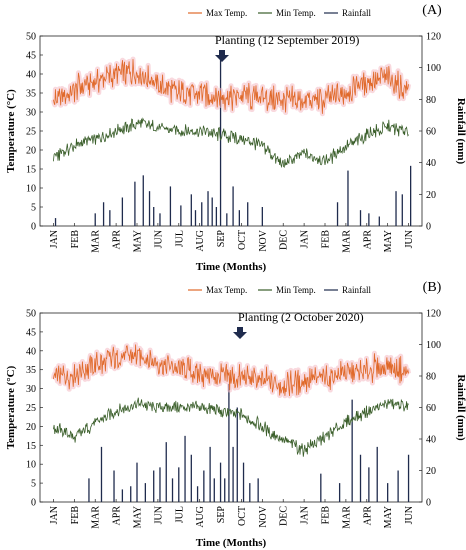  What do you see at coordinates (432, 287) in the screenshot?
I see `panel-label: (B)` at bounding box center [432, 287].